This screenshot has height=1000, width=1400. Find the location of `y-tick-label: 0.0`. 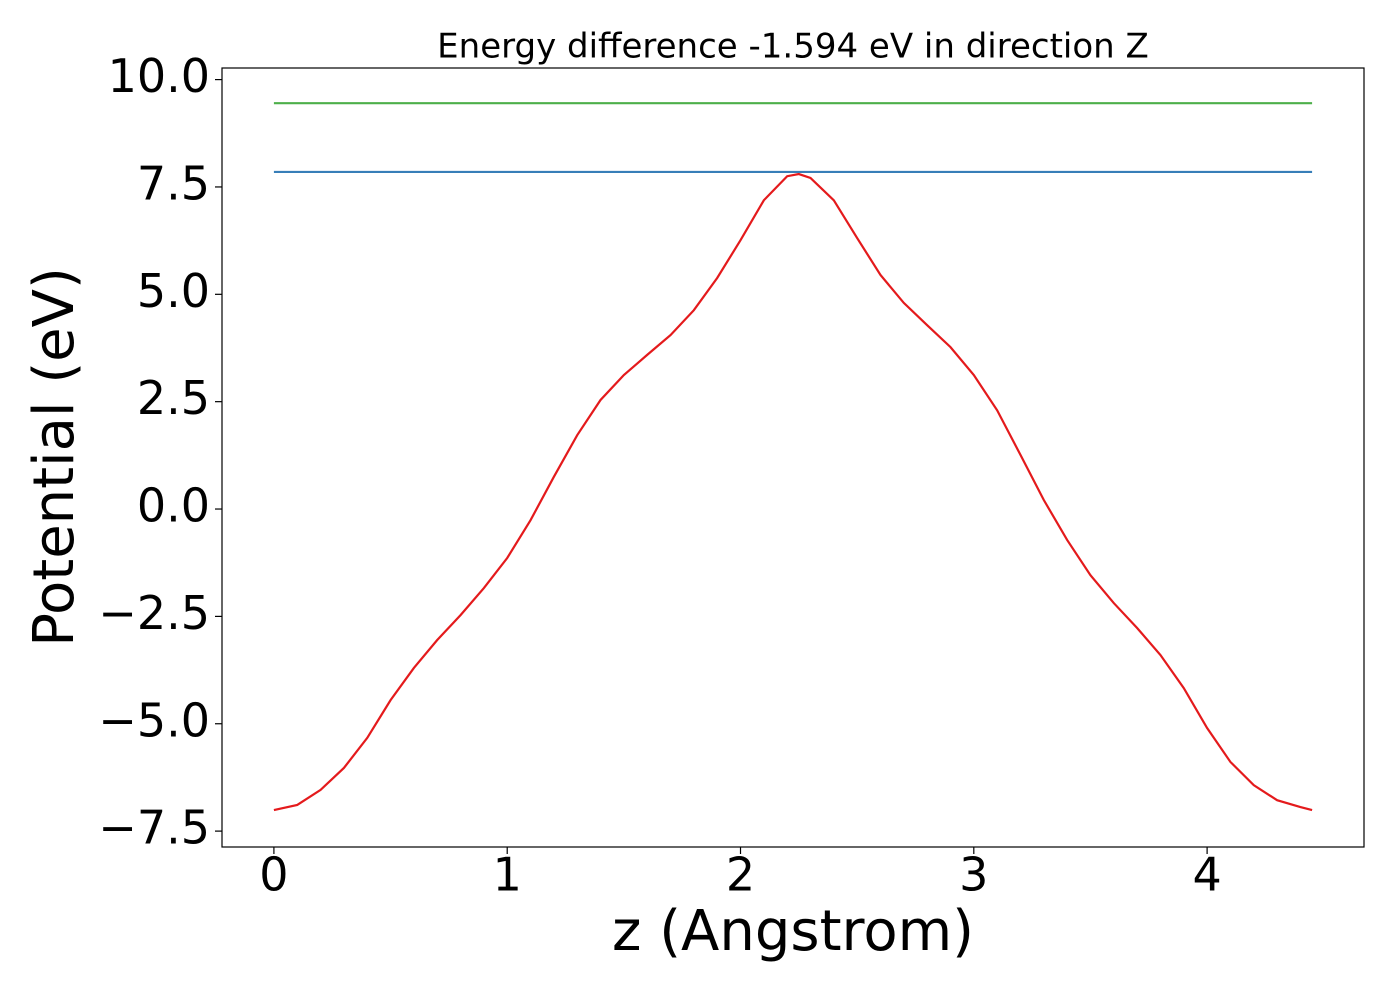

y-tick-label: 0.0 is located at coordinates (173, 506).